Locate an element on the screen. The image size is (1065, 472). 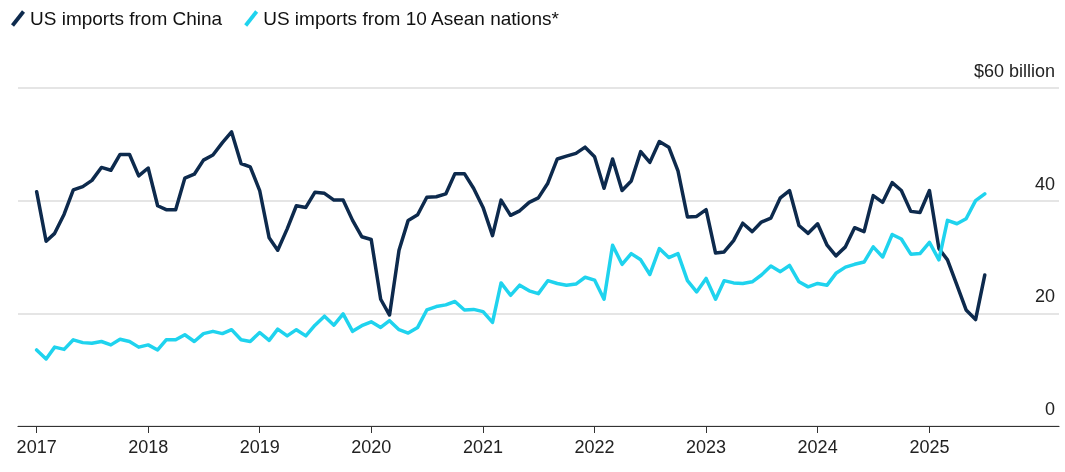
y-tick-label: 40 is located at coordinates (1044, 183).